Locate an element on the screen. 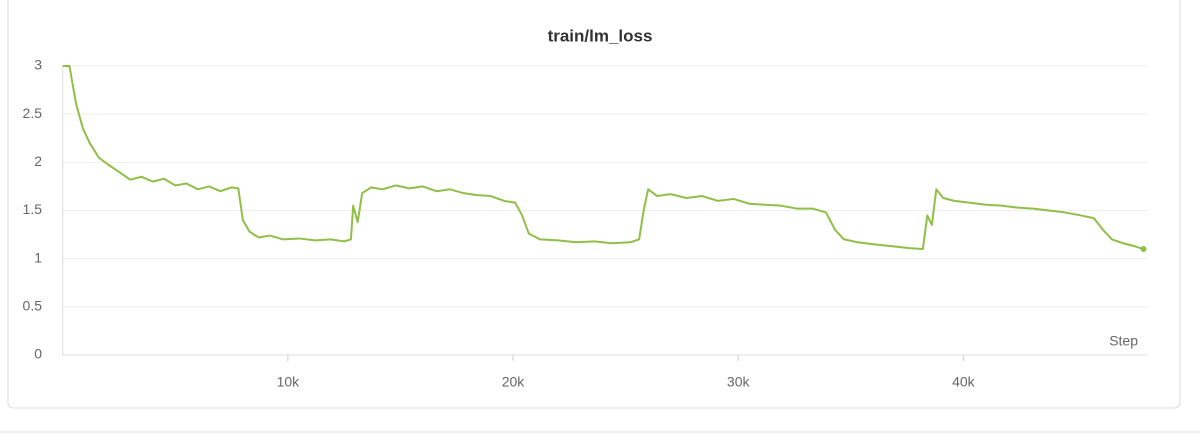 The height and width of the screenshot is (442, 1200). chart-title: train/lm_loss is located at coordinates (600, 35).